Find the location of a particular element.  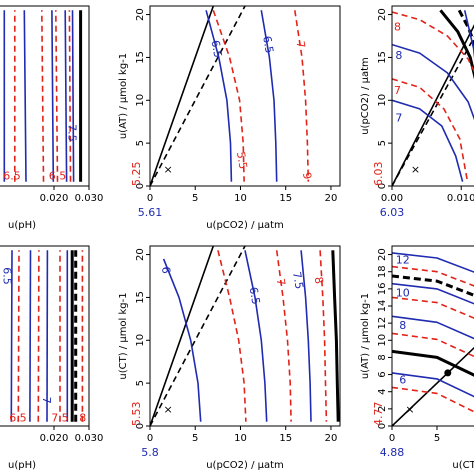

min-label-blue: 5.8 is located at coordinates (150, 452).